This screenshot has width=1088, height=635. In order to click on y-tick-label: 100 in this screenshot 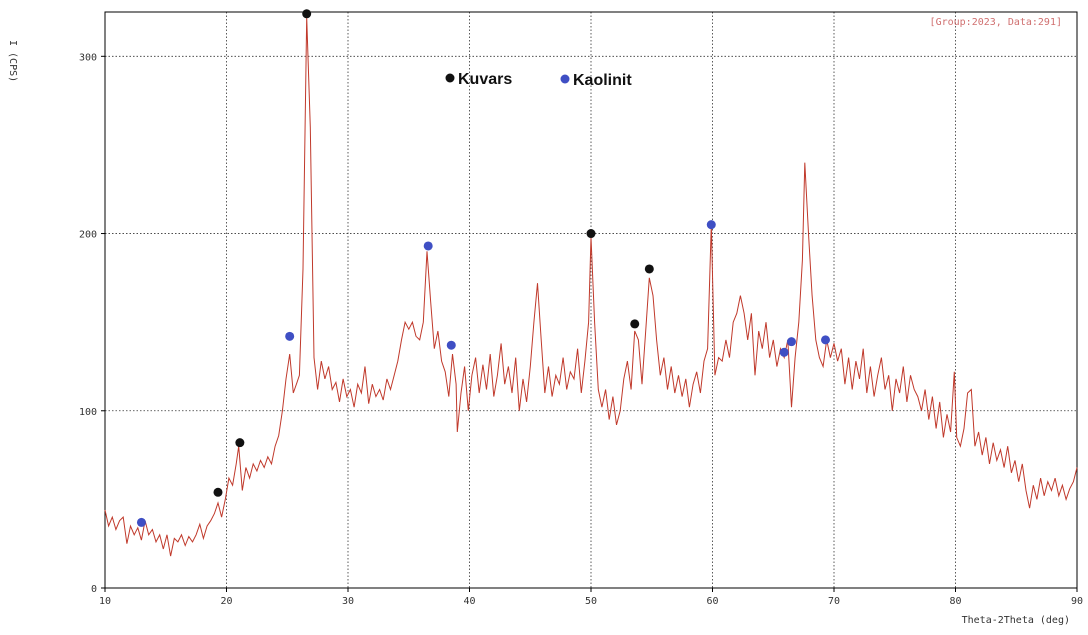, I will do `click(88, 412)`.